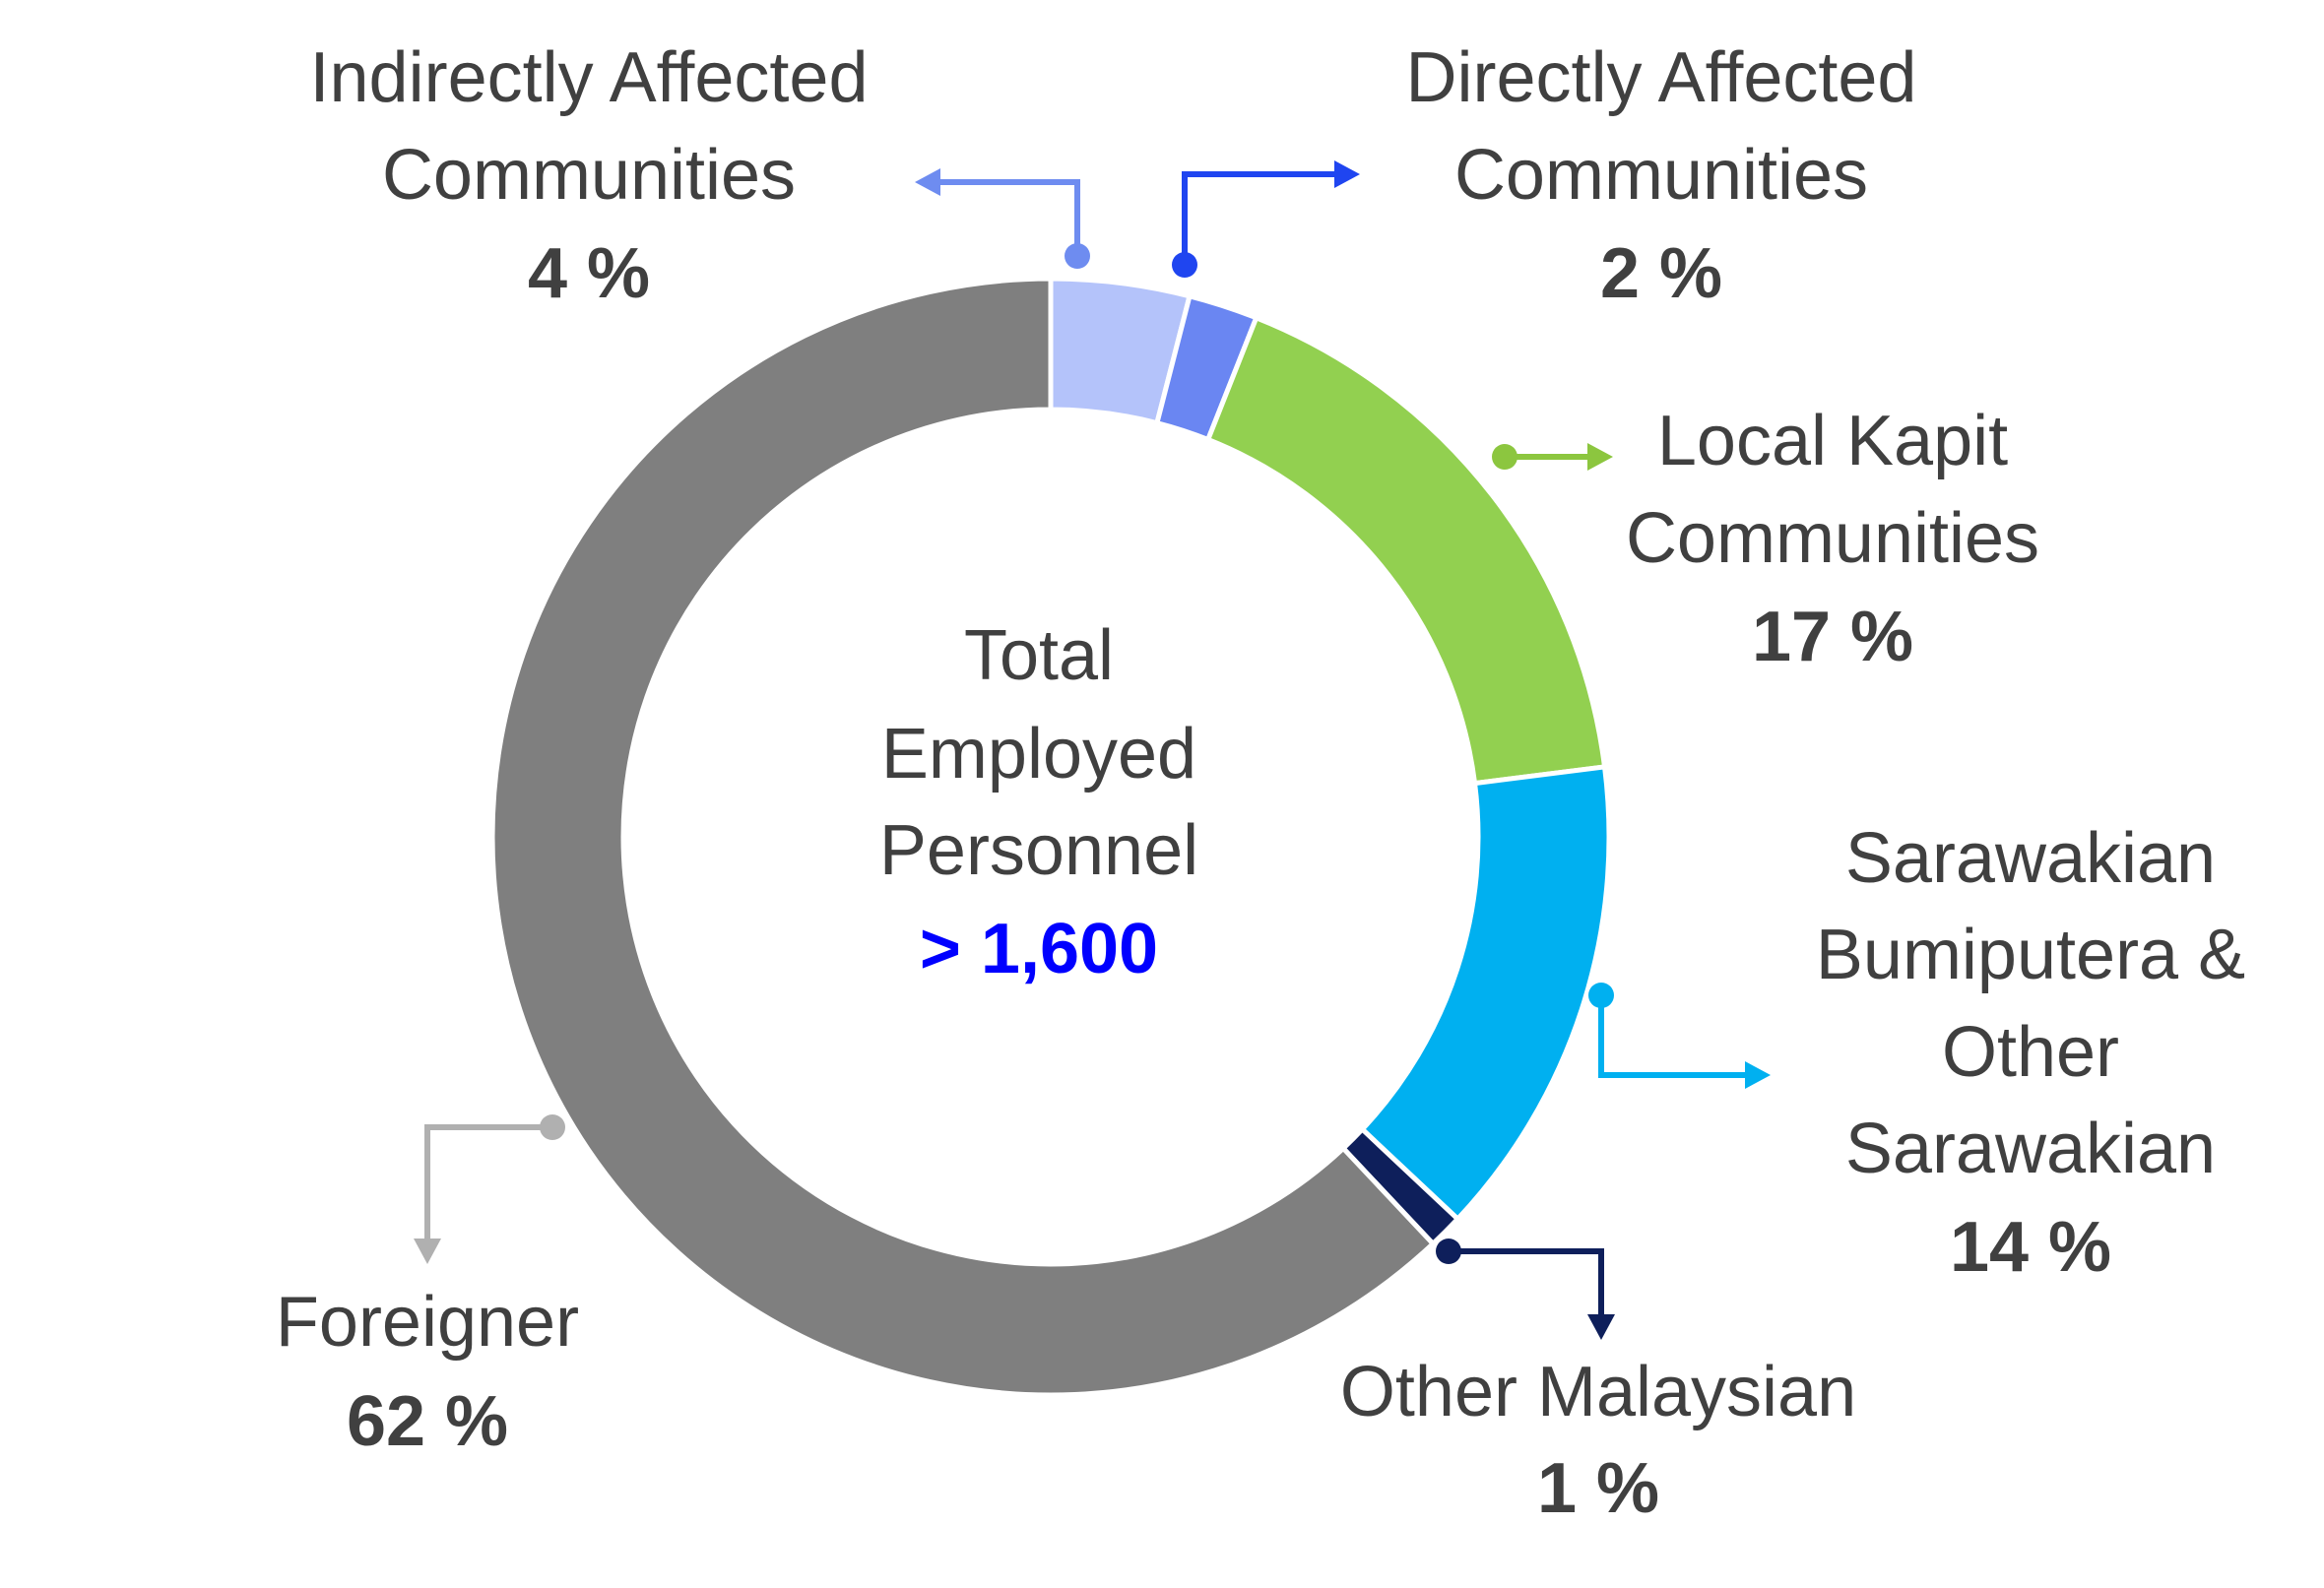 The image size is (2324, 1588). I want to click on donut-segment-sarawakian, so click(1485, 993).